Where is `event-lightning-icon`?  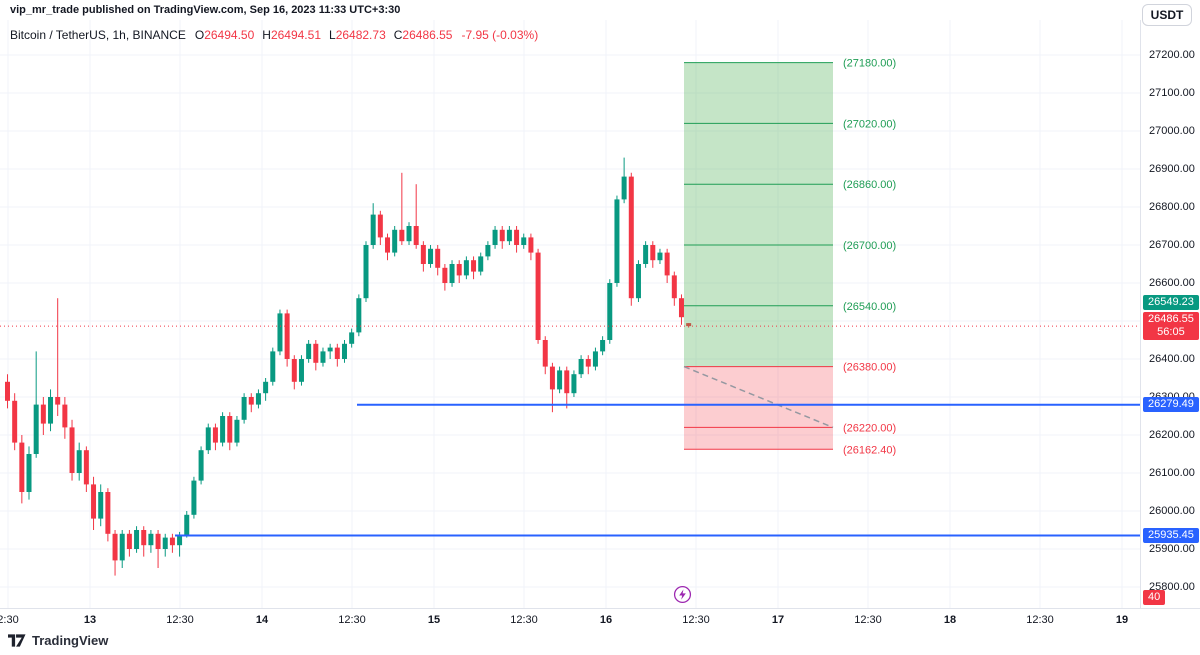
event-lightning-icon is located at coordinates (682, 594).